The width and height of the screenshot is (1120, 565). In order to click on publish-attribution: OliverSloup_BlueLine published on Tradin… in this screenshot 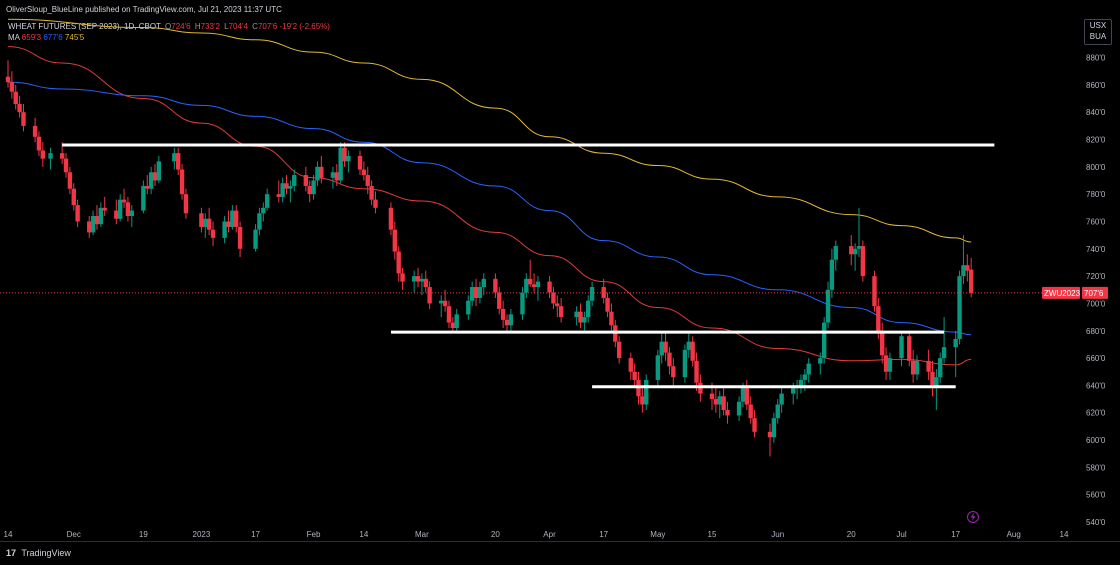, I will do `click(144, 9)`.